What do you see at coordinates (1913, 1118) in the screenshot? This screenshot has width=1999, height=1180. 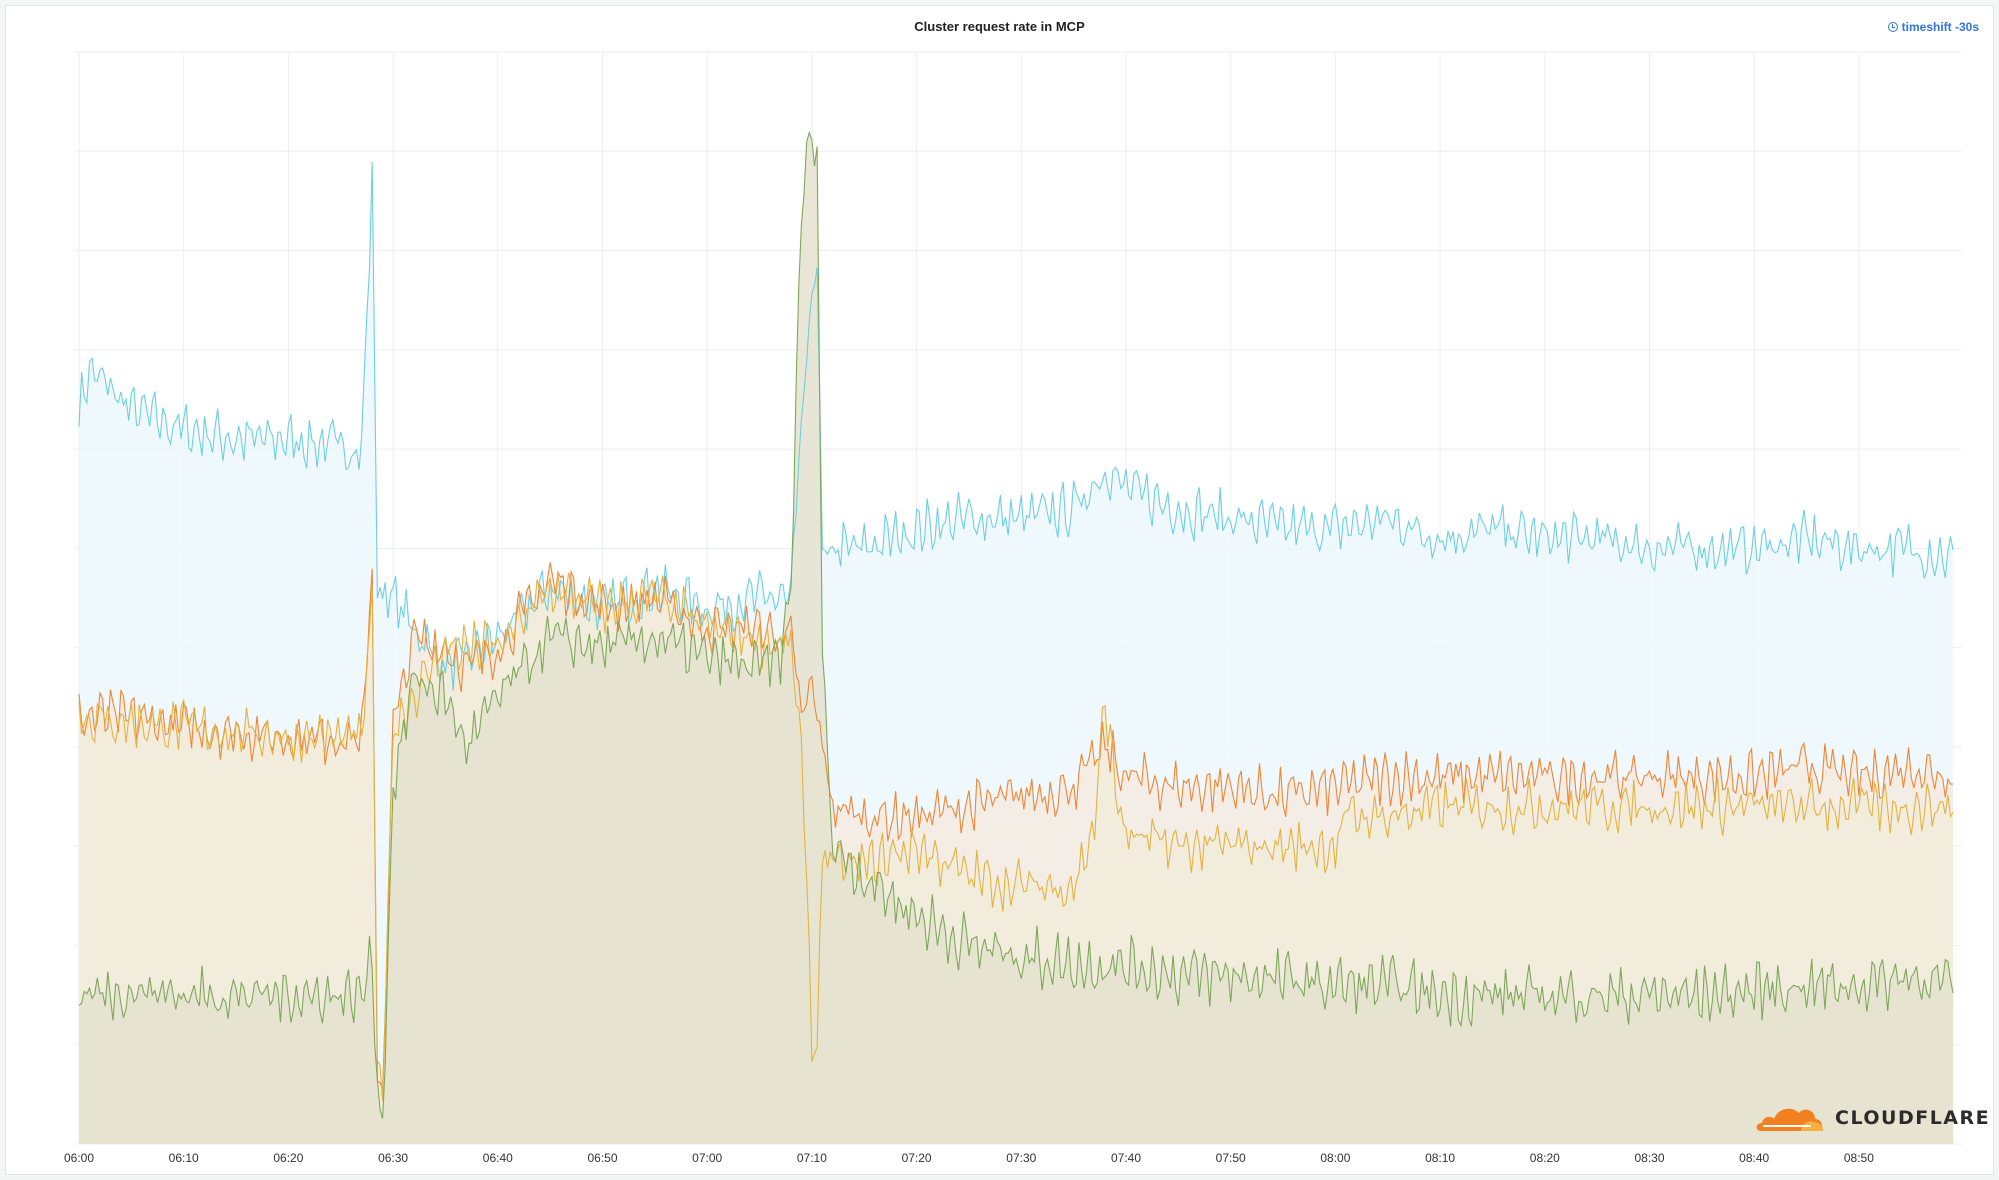 I see `logo-text: CLOUDFLARE` at bounding box center [1913, 1118].